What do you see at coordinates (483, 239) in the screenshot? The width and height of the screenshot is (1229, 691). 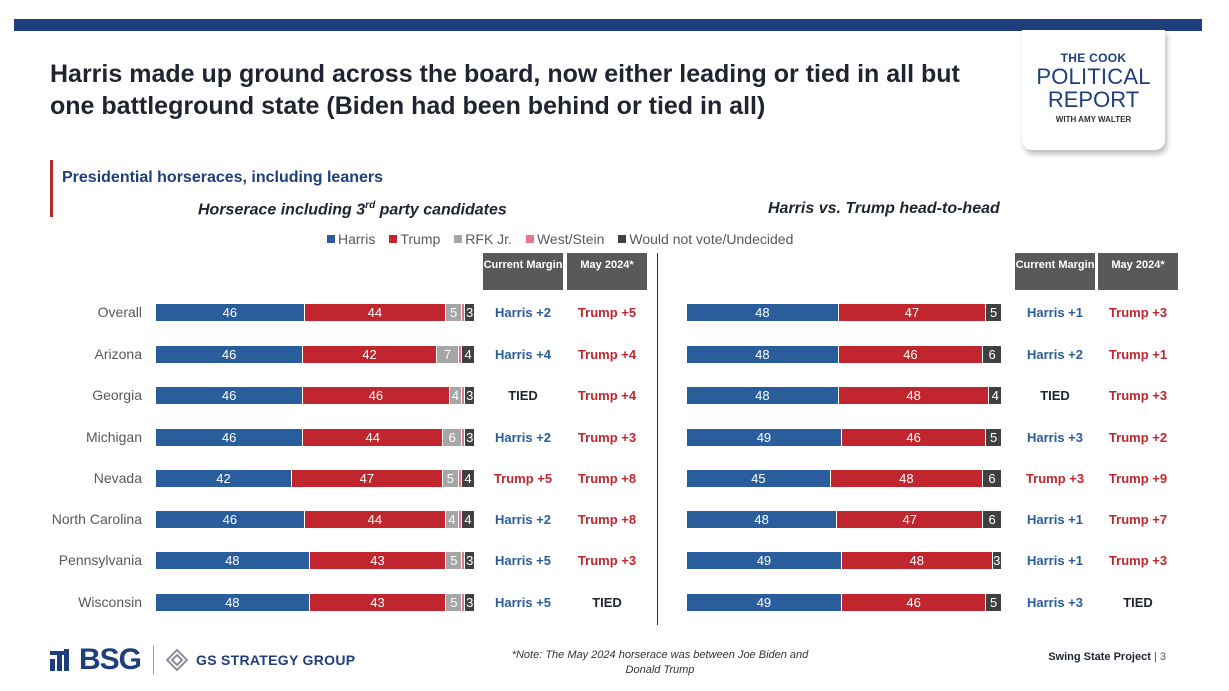 I see `legend-item: RFK Jr.` at bounding box center [483, 239].